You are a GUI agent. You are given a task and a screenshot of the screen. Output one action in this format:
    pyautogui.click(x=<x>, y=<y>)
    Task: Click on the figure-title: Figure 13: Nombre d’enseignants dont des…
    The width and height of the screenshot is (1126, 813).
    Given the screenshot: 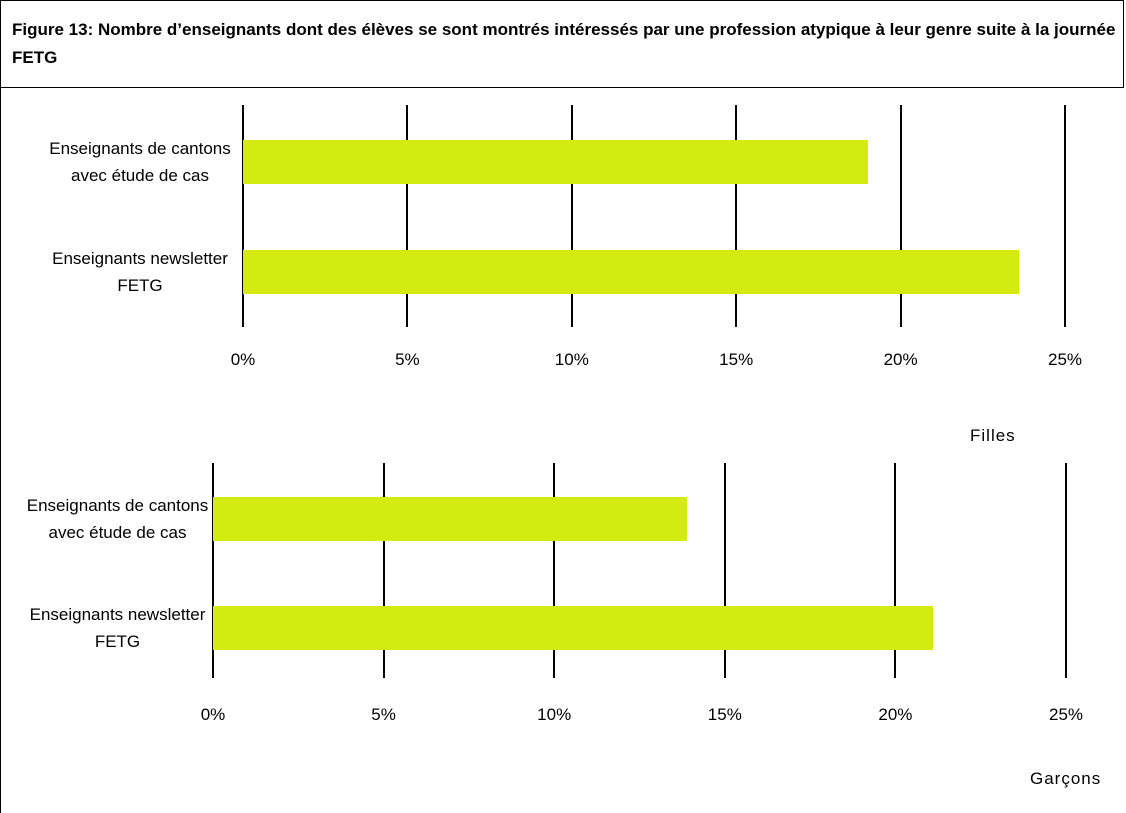 What is the action you would take?
    pyautogui.click(x=564, y=43)
    